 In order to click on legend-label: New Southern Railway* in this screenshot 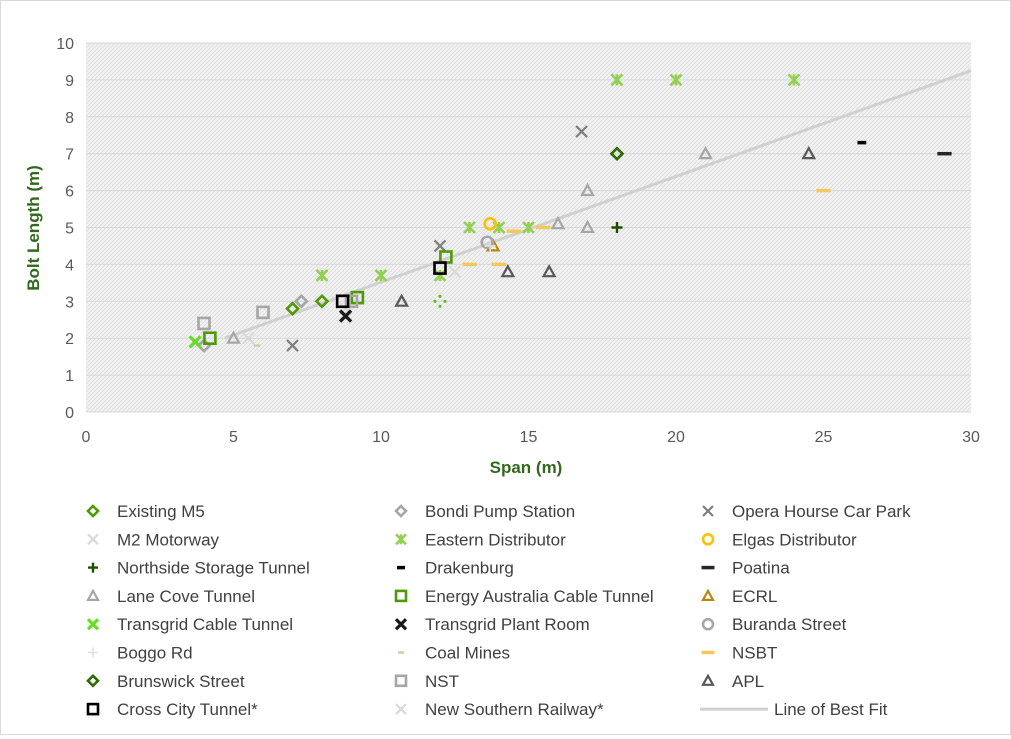, I will do `click(514, 709)`.